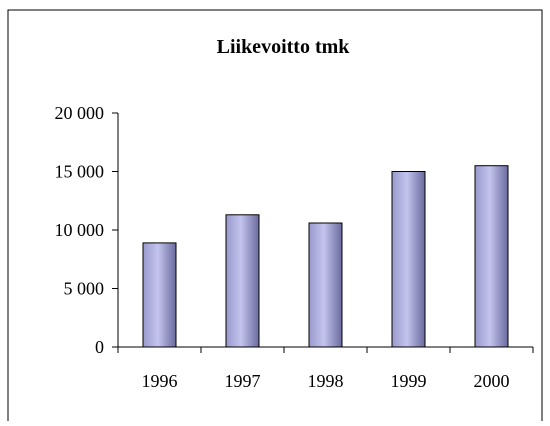  What do you see at coordinates (284, 47) in the screenshot?
I see `chart-title: Liikevoitto tmk` at bounding box center [284, 47].